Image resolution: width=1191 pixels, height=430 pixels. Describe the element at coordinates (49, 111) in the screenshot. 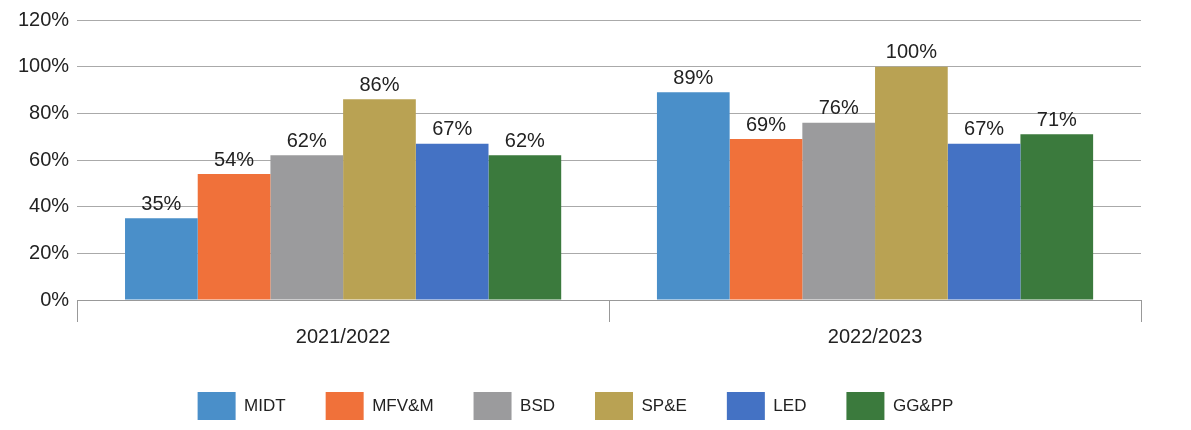

I see `y-tick-label: 80%` at that location.